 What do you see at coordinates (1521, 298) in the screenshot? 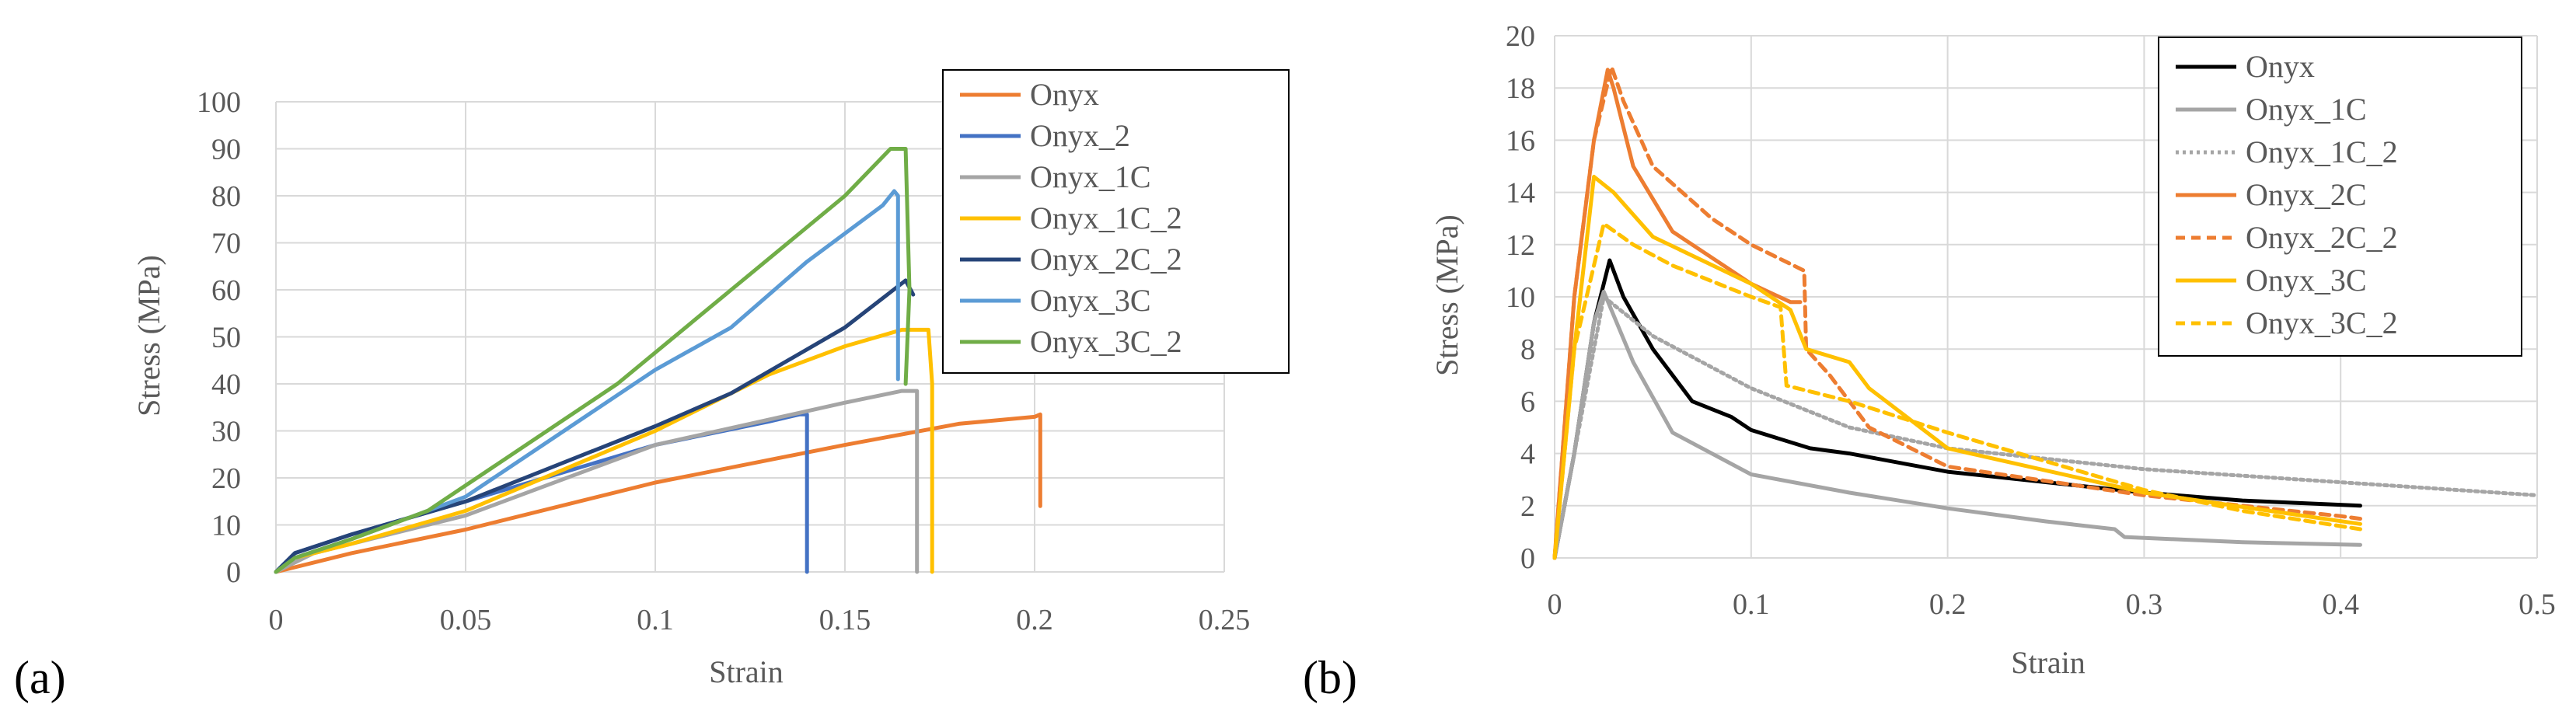
I see `chart-b-y-tick-label: 10` at bounding box center [1521, 298].